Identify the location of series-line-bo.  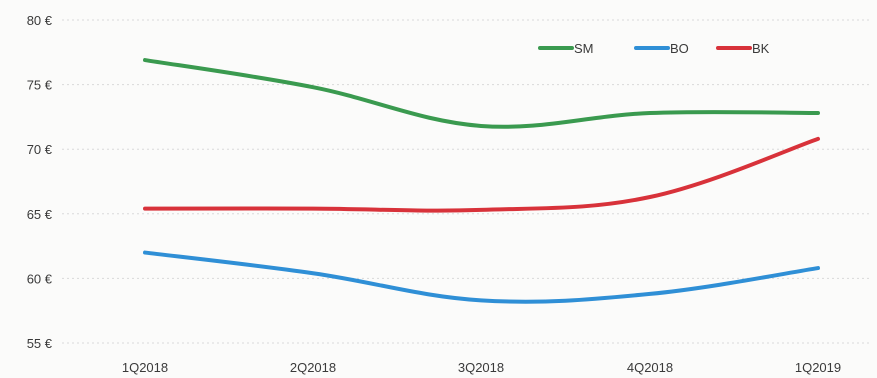
(481, 277).